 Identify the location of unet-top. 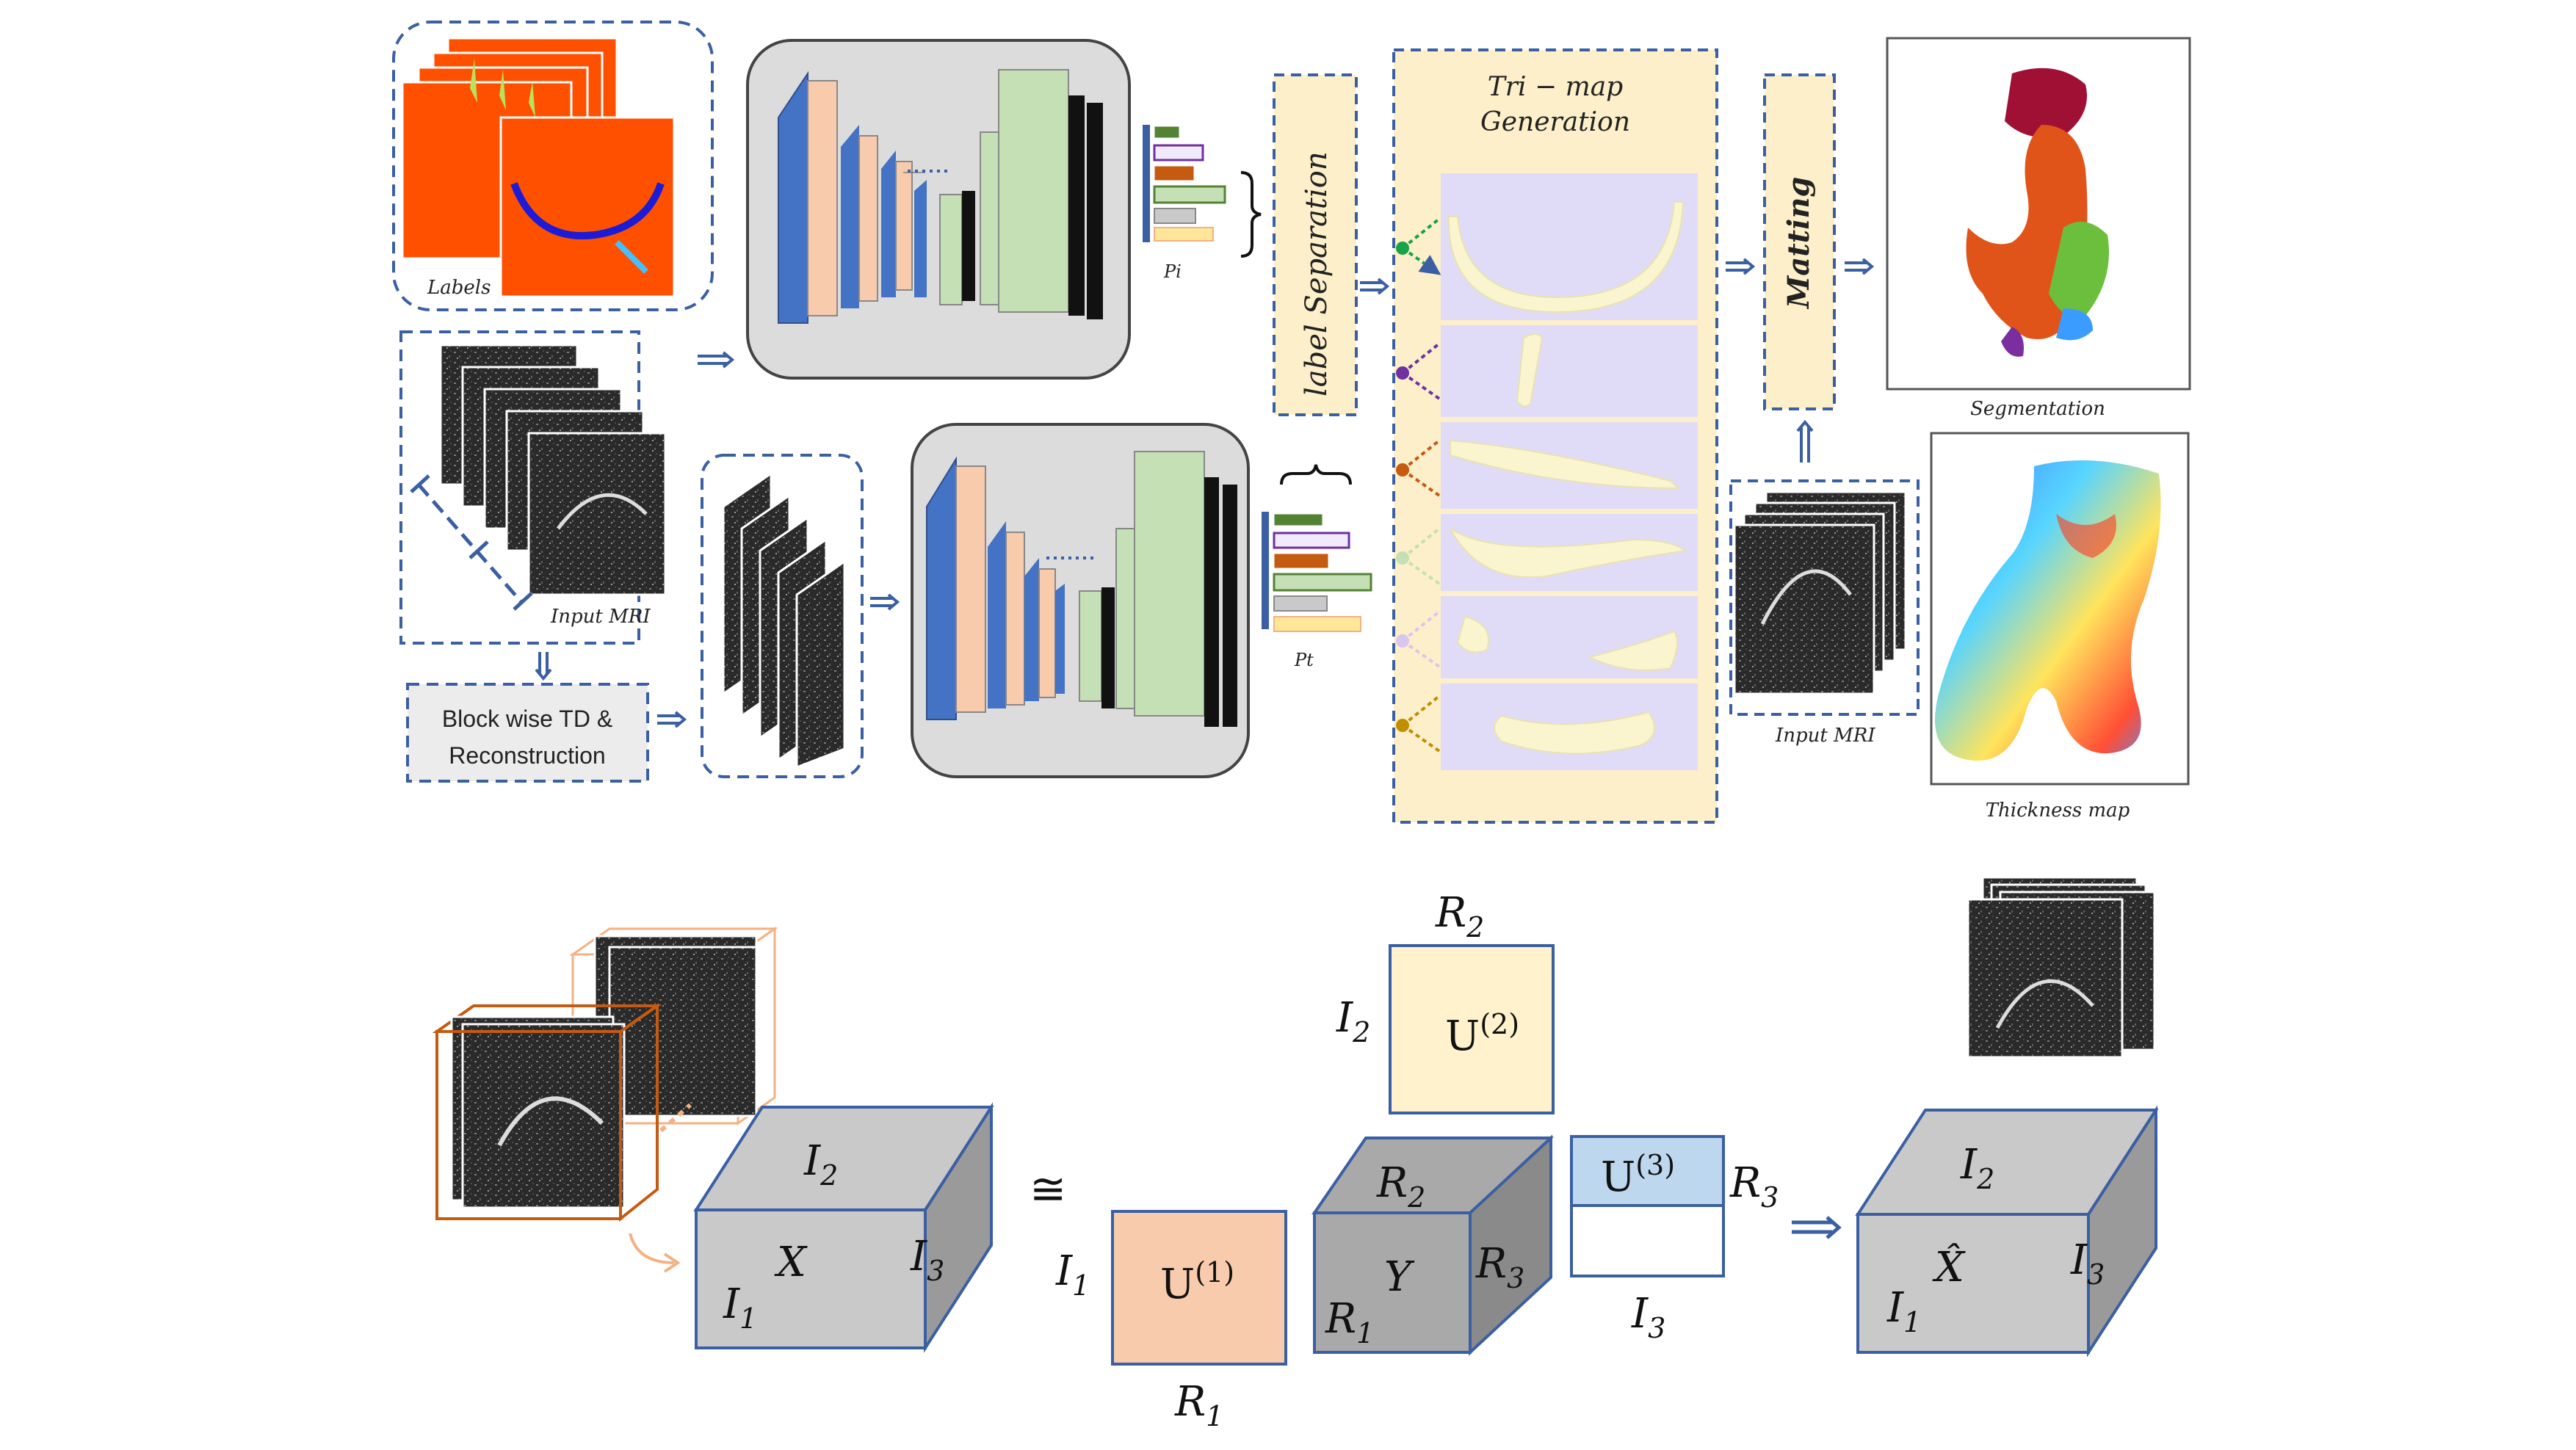
(938, 209).